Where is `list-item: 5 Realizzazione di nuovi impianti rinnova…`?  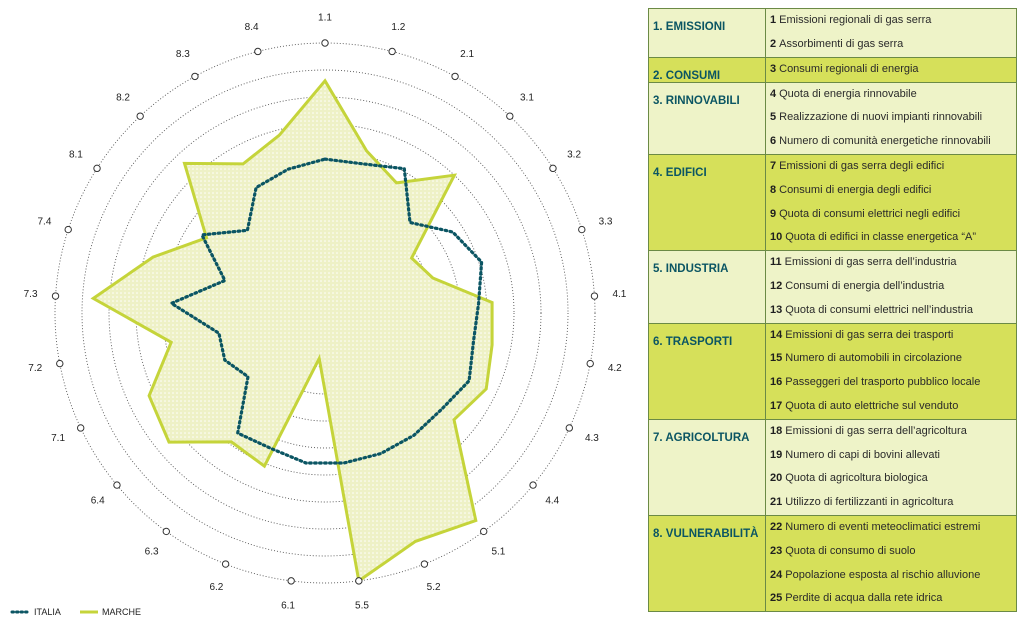
list-item: 5 Realizzazione di nuovi impianti rinnova… is located at coordinates (891, 118).